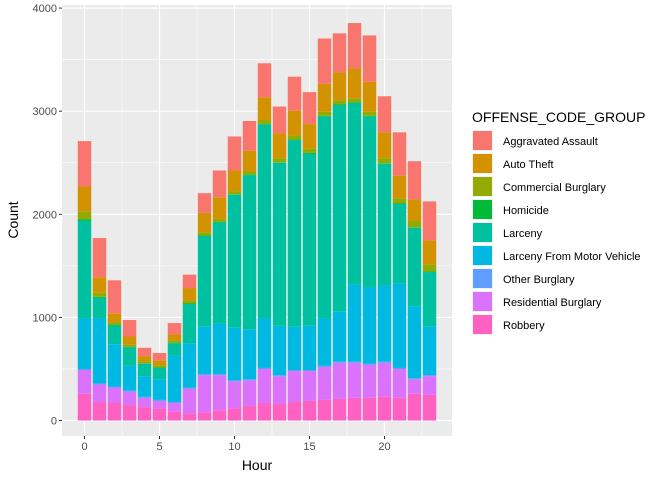 The height and width of the screenshot is (480, 672). I want to click on x-axis-title: Hour, so click(257, 465).